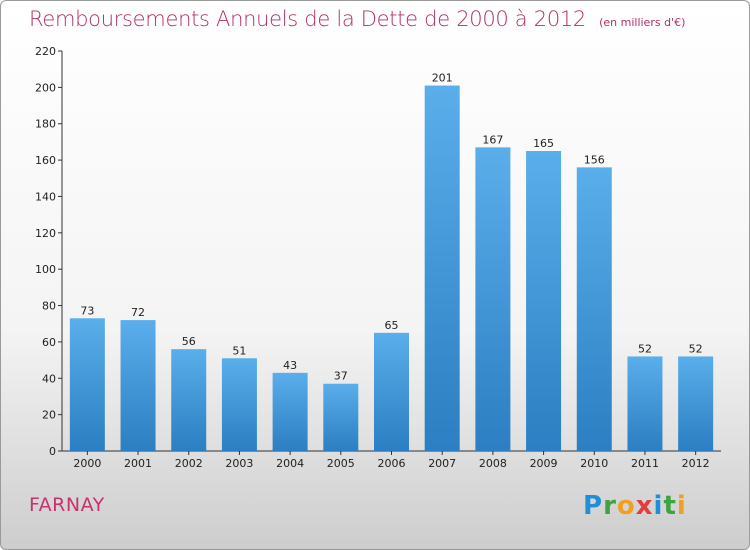 The height and width of the screenshot is (550, 750). What do you see at coordinates (138, 385) in the screenshot?
I see `bar-2001` at bounding box center [138, 385].